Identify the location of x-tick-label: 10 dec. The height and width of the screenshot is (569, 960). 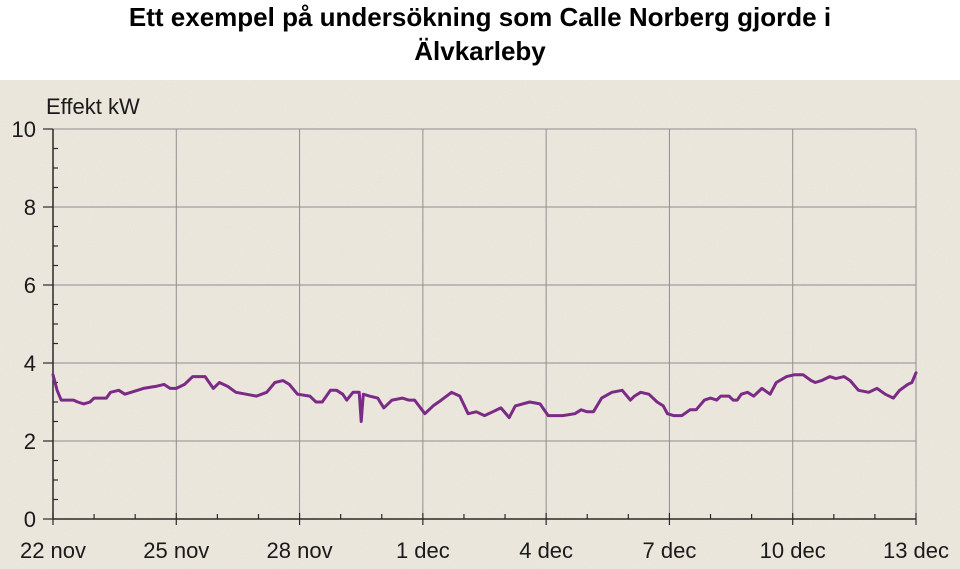
(793, 550).